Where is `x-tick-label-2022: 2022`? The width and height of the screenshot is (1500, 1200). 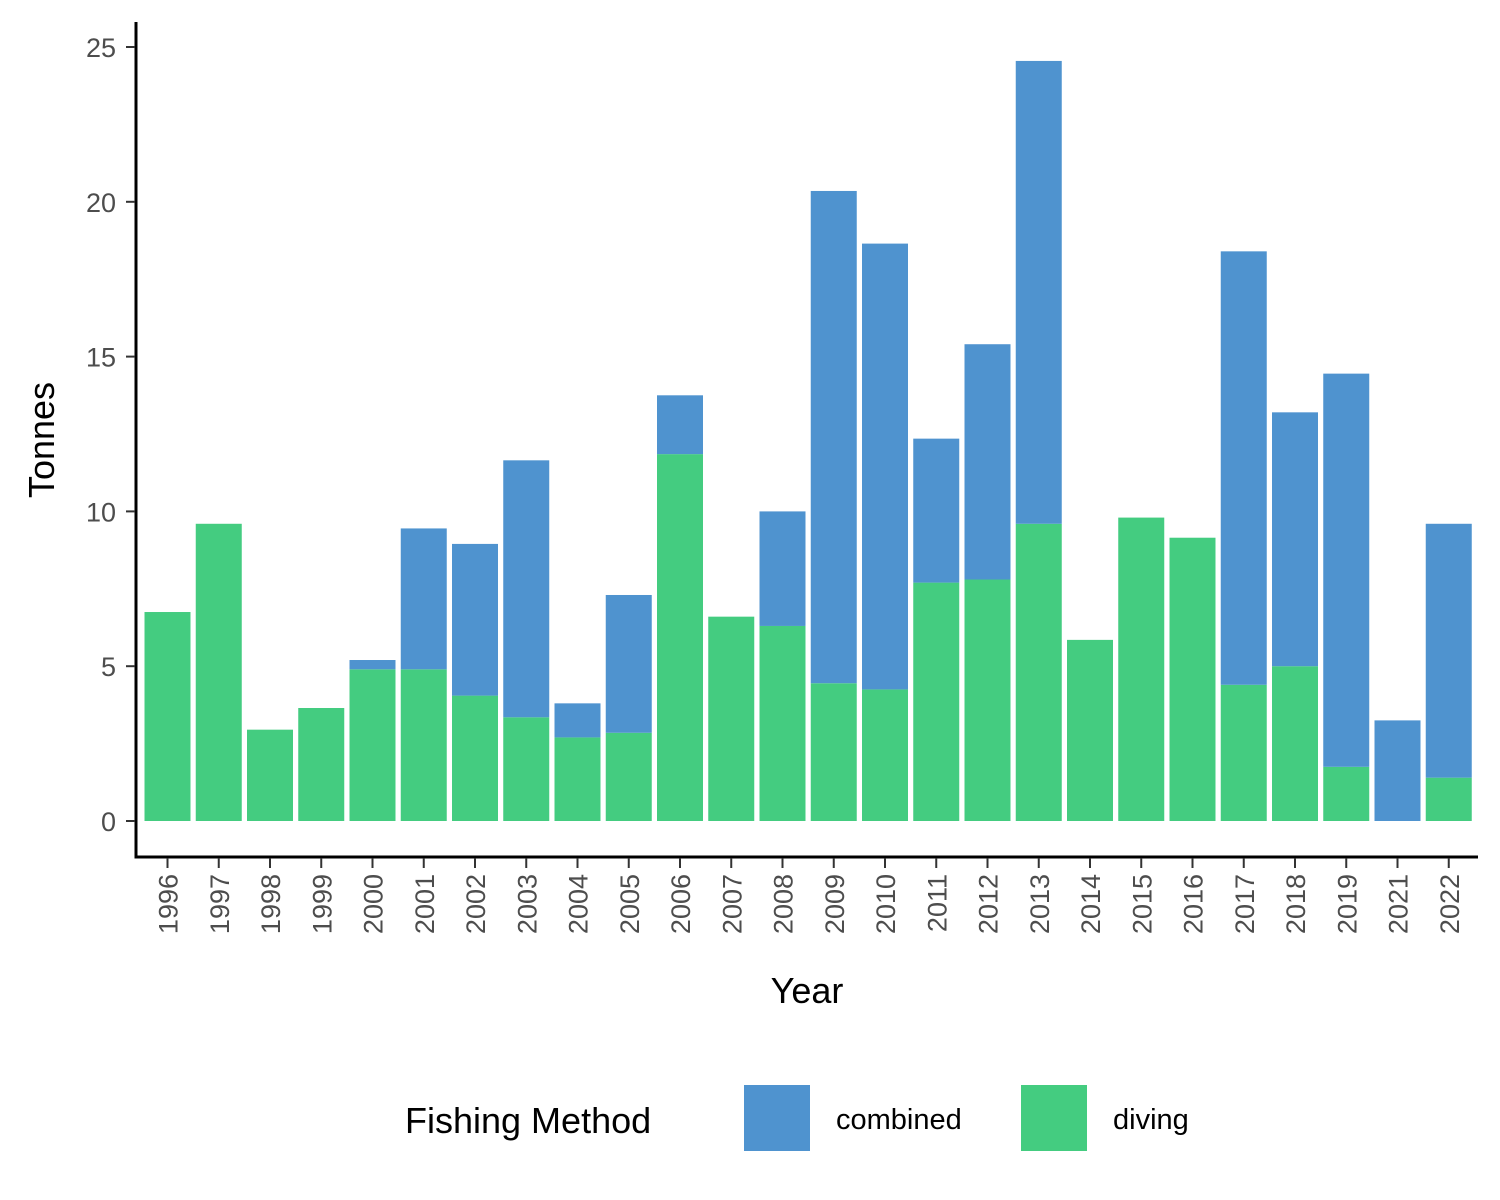 x-tick-label-2022: 2022 is located at coordinates (1450, 904).